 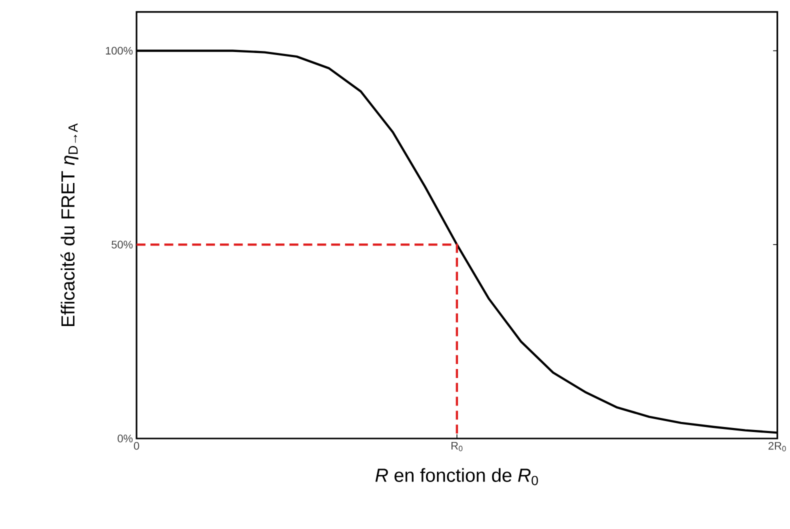 I want to click on x-tick-label: 2R$_{0}$, so click(x=777, y=447).